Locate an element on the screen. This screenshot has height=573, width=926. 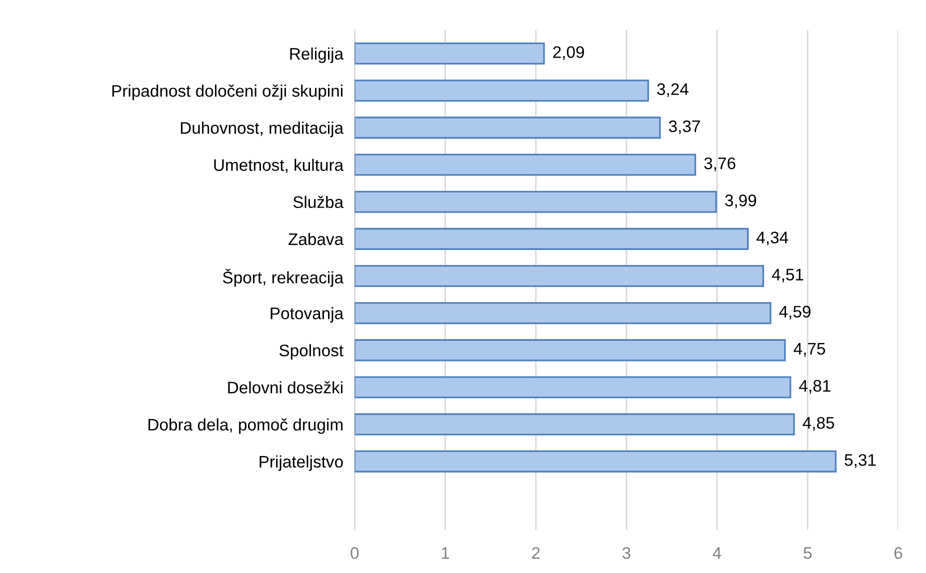
x-tick-label: 3 is located at coordinates (626, 553).